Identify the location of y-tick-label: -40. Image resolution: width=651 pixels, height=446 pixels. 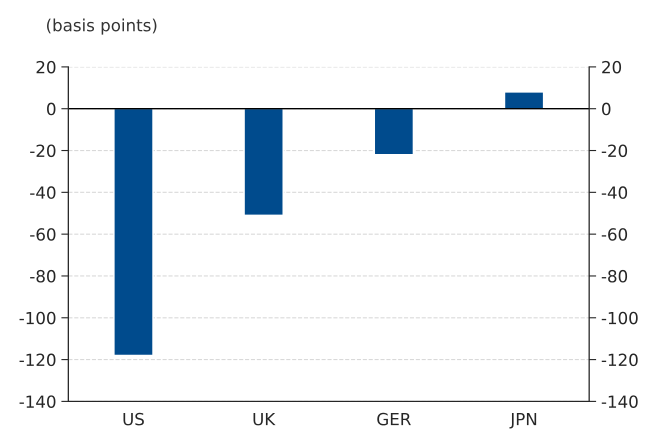
(43, 192).